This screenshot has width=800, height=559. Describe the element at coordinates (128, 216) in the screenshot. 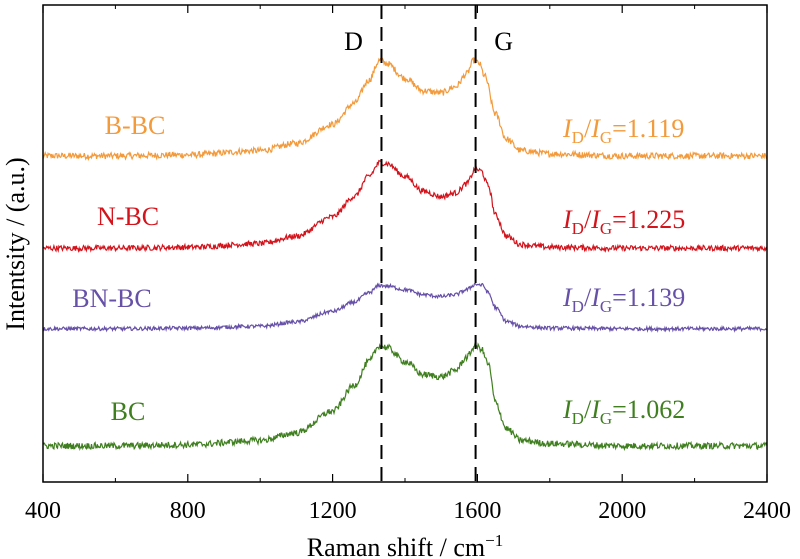

I see `series-label-n-bc: N-BC` at that location.